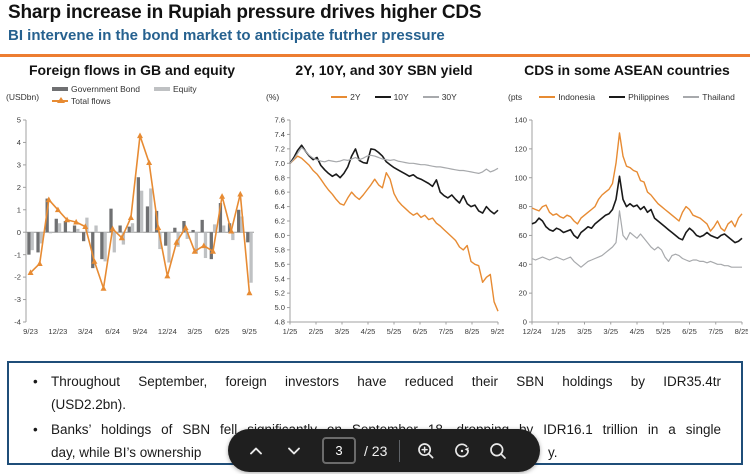 The height and width of the screenshot is (474, 750). I want to click on svg-text: 100, so click(520, 177).